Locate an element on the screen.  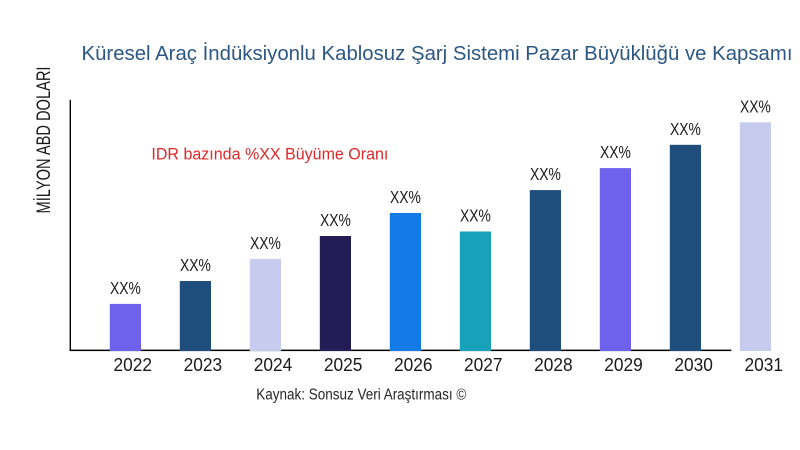
svg-text: 2029 is located at coordinates (623, 364).